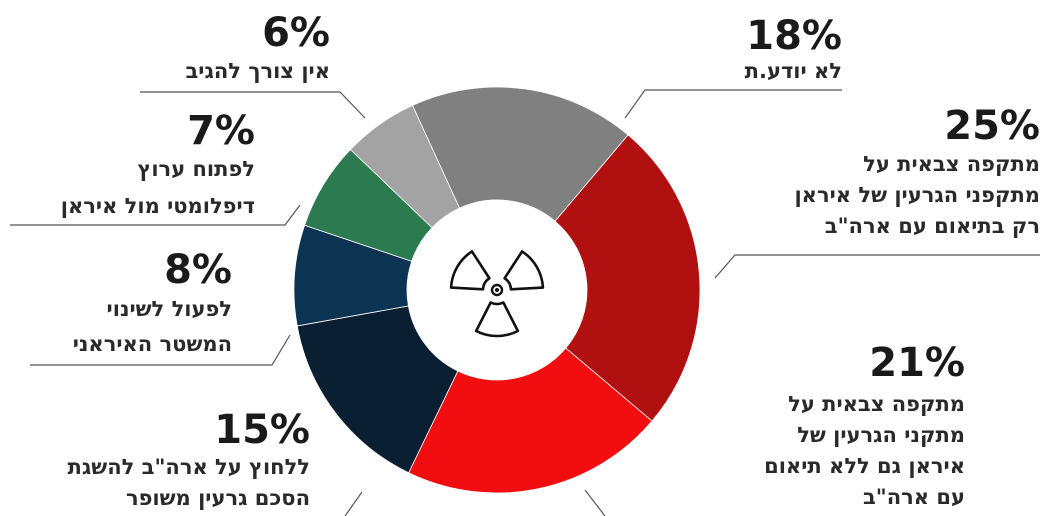  What do you see at coordinates (794, 36) in the screenshot?
I see `value-label: 18%` at bounding box center [794, 36].